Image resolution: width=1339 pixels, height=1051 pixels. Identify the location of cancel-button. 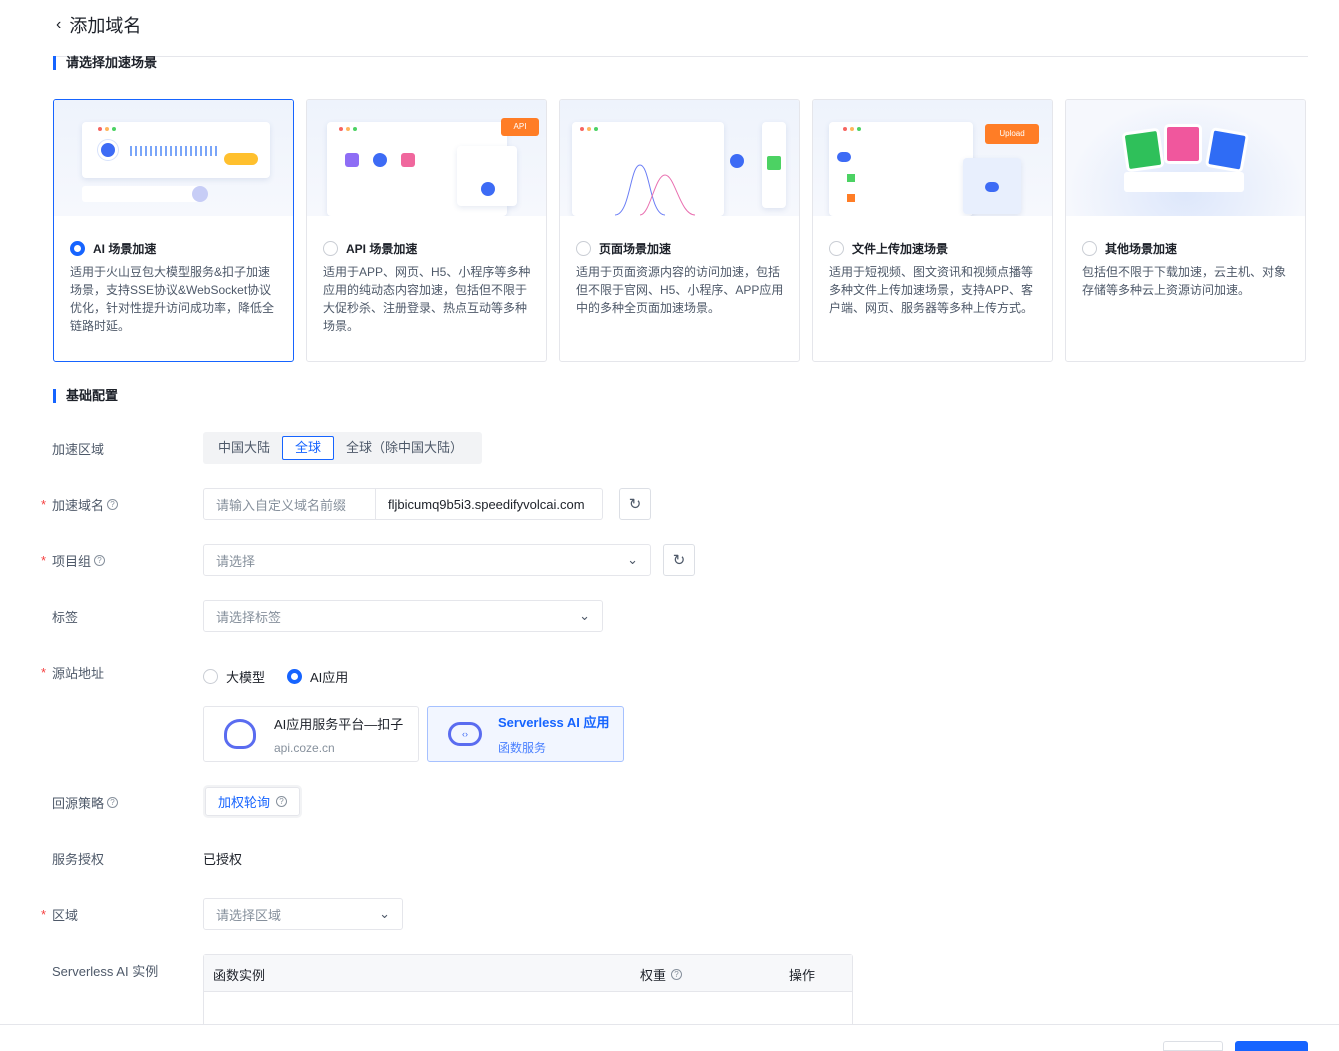
(1193, 1046).